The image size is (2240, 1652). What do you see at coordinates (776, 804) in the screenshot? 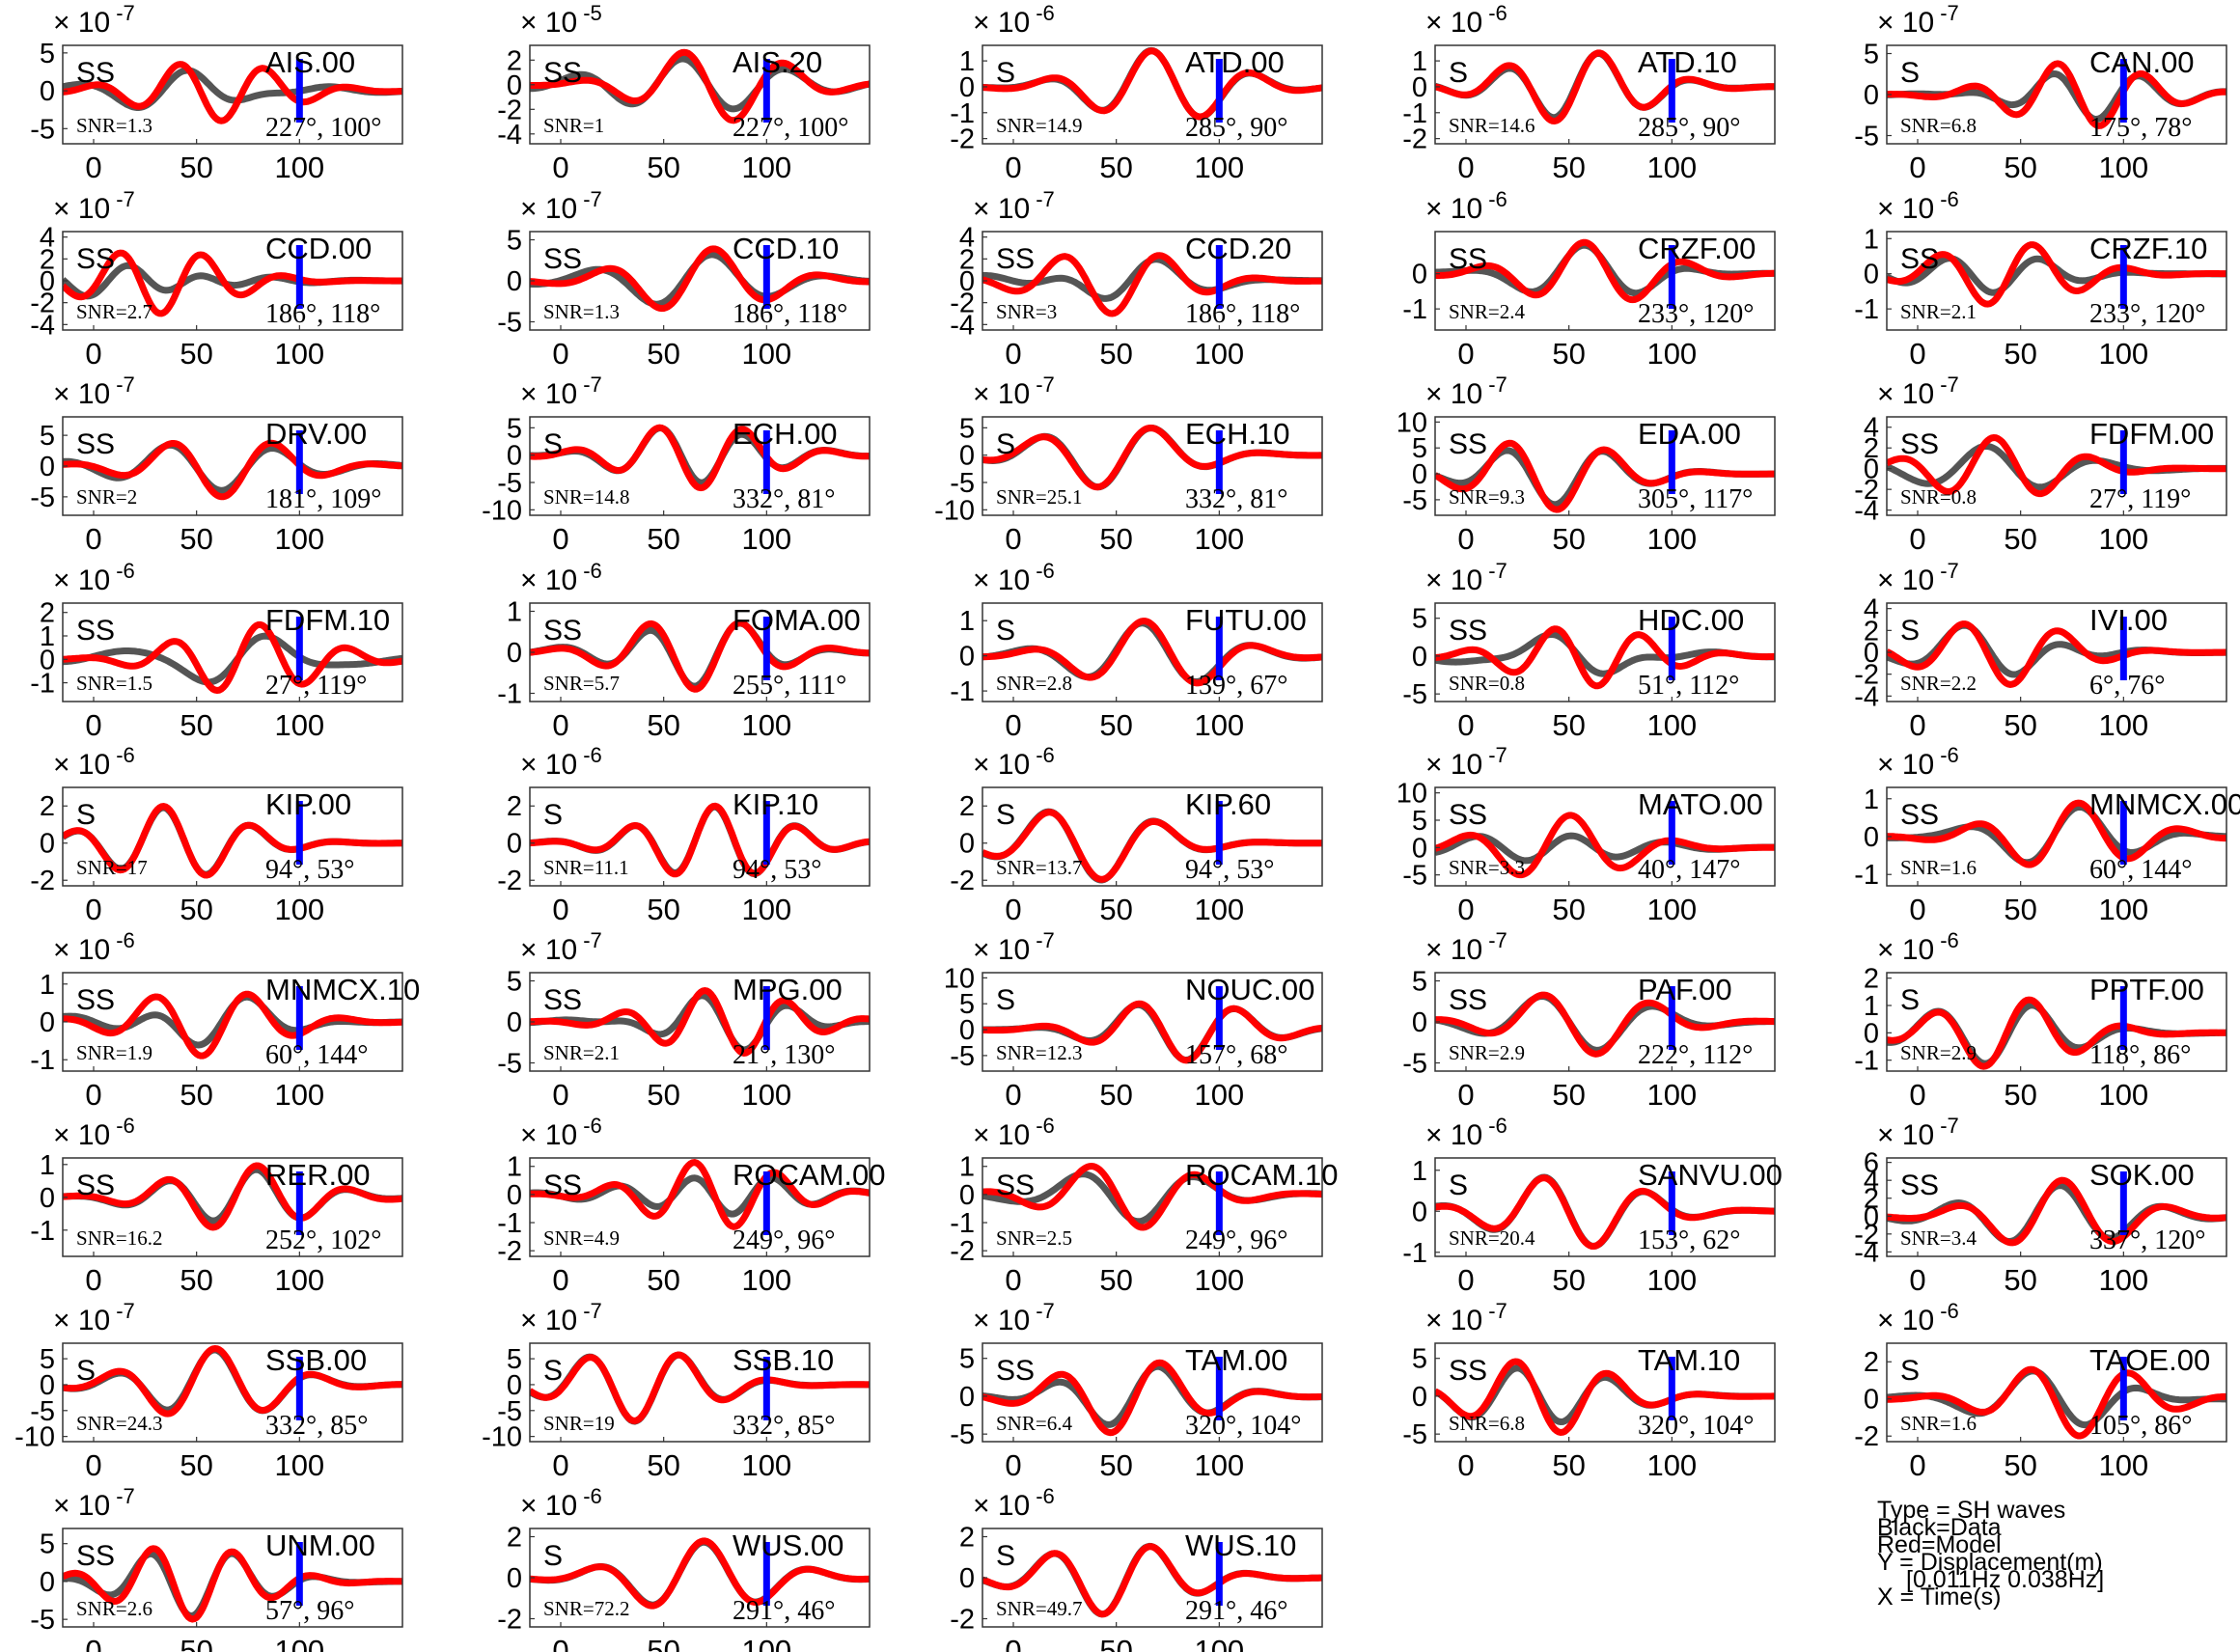
I see `station-label: KIP.10` at bounding box center [776, 804].